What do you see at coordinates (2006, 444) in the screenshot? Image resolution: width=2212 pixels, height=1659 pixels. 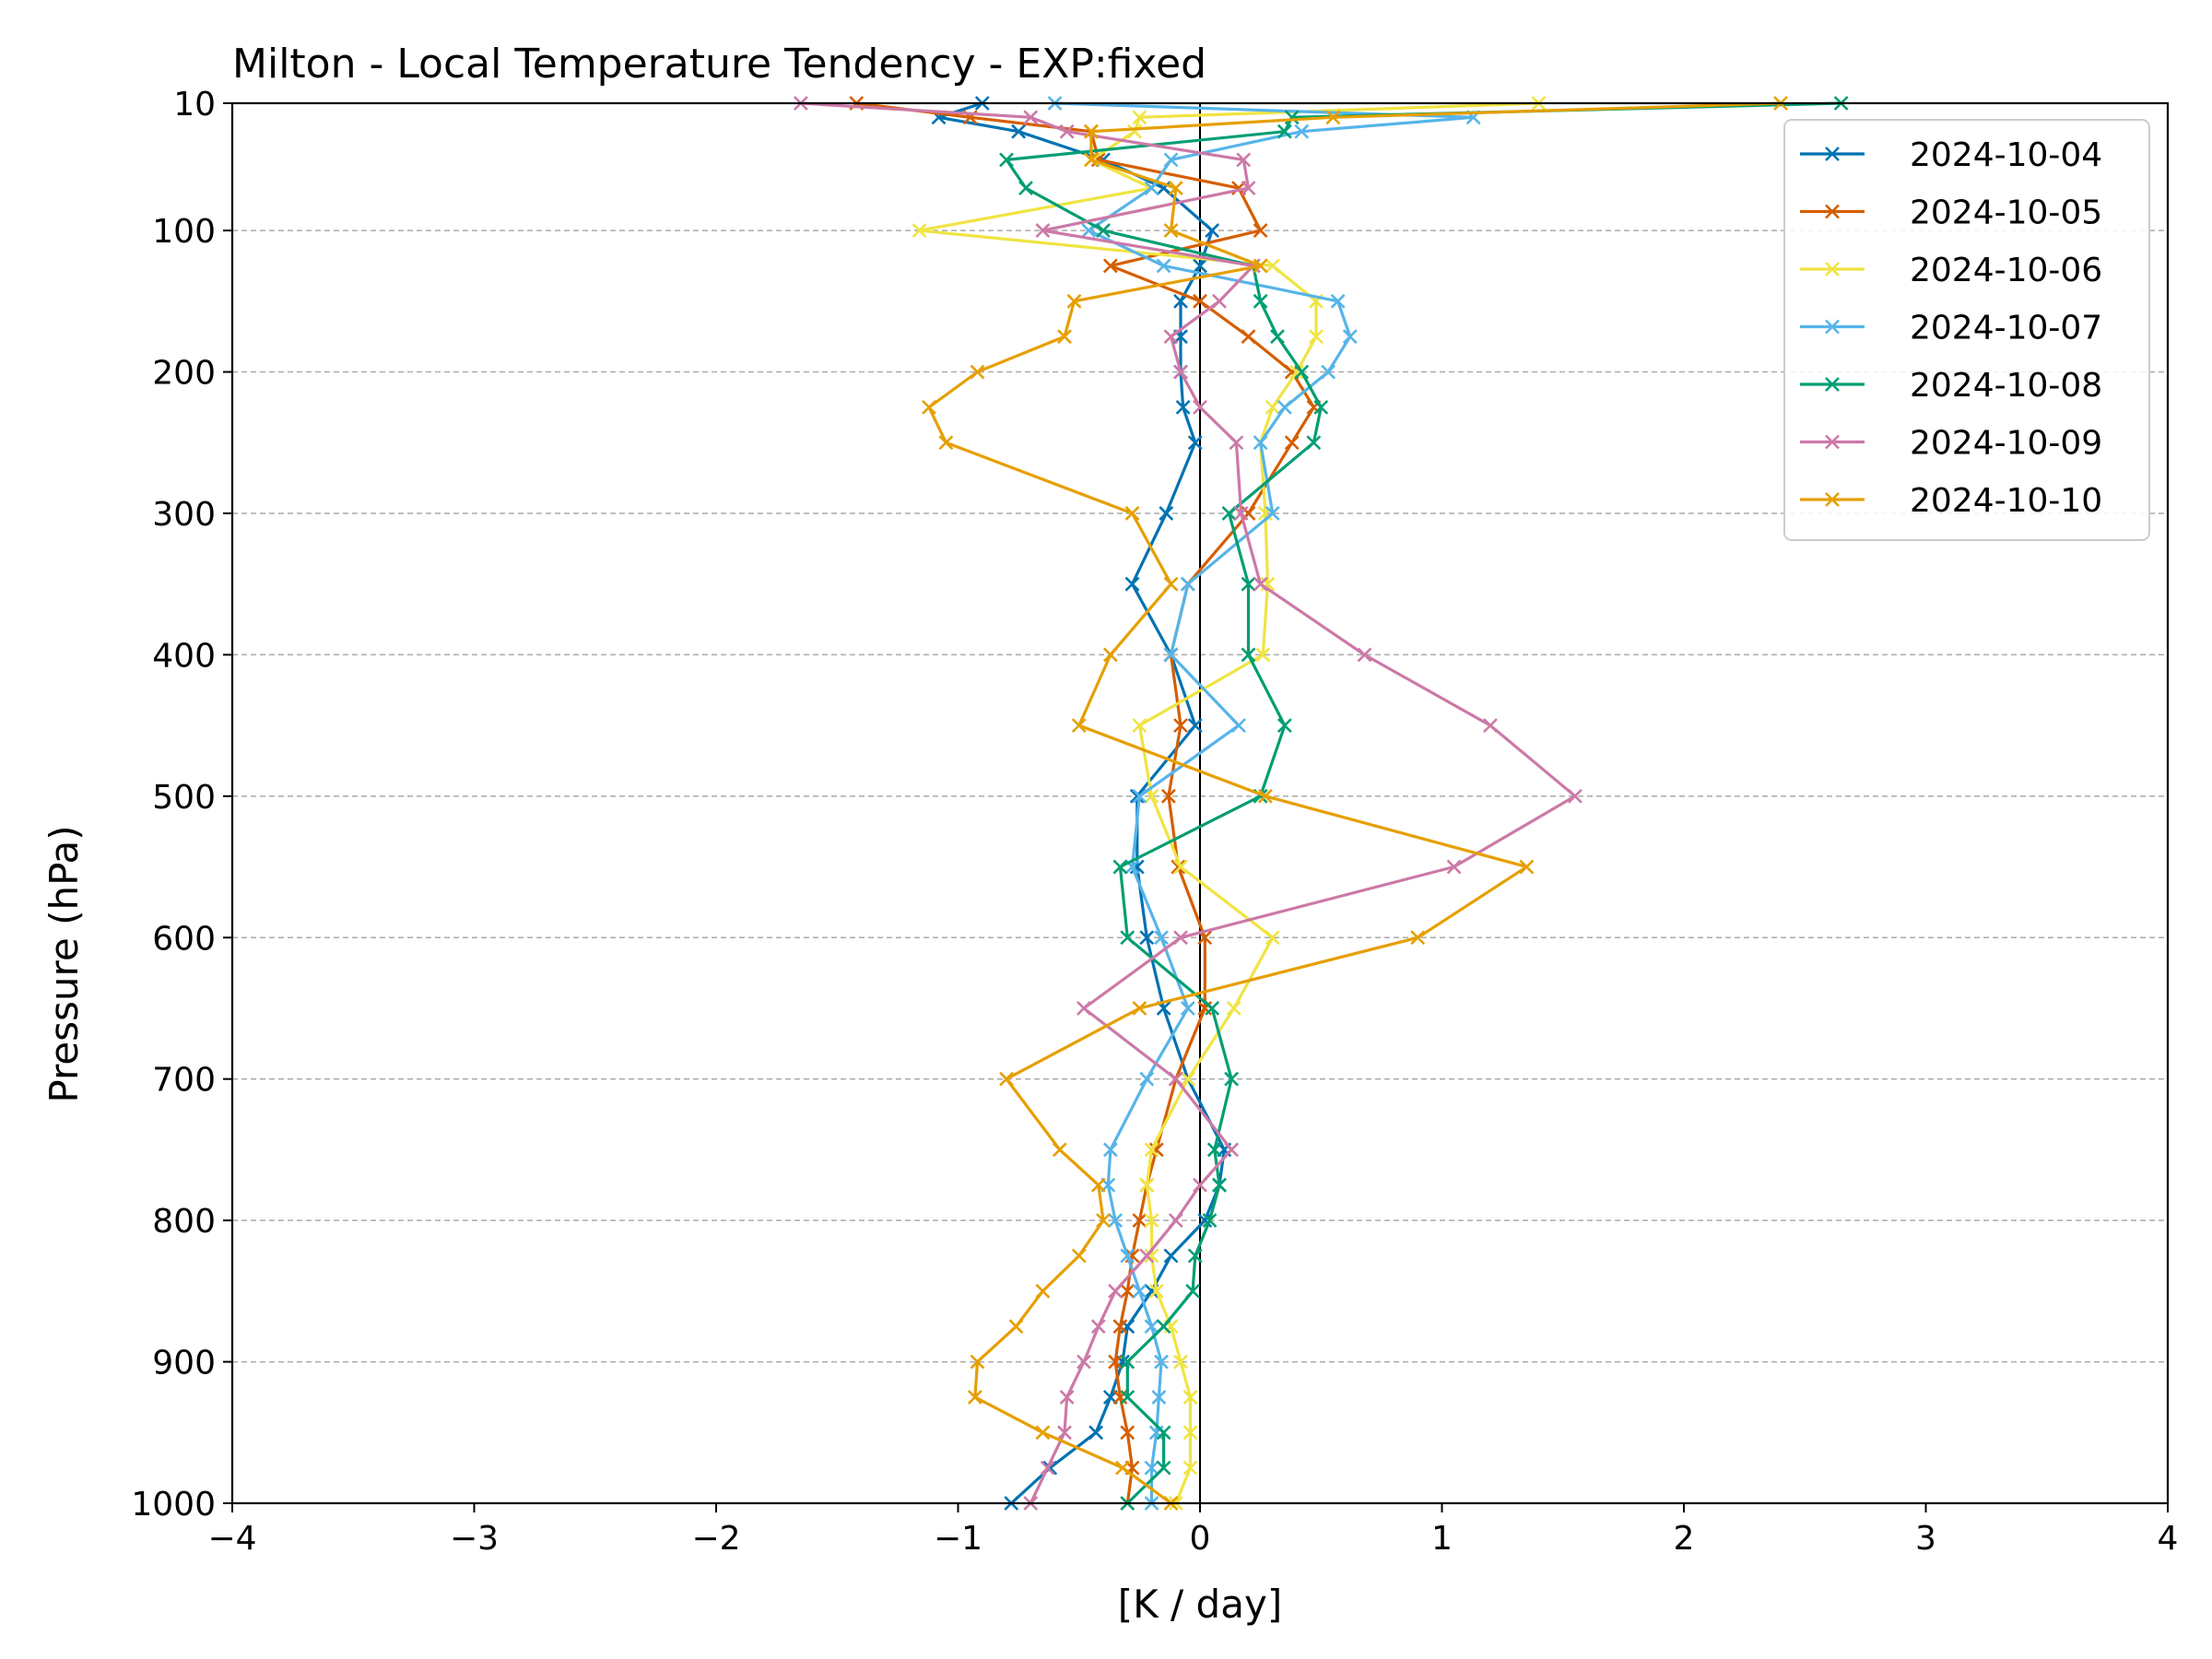 I see `legend-label: 2024-10-09` at bounding box center [2006, 444].